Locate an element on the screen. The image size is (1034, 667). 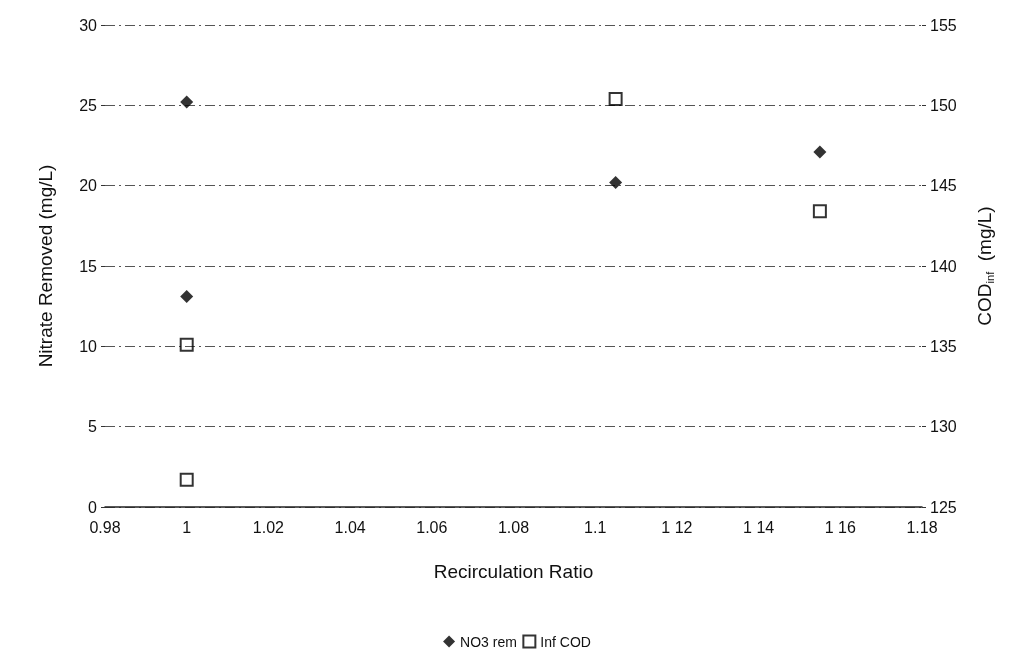
y-tick-label: 0 is located at coordinates (93, 507).